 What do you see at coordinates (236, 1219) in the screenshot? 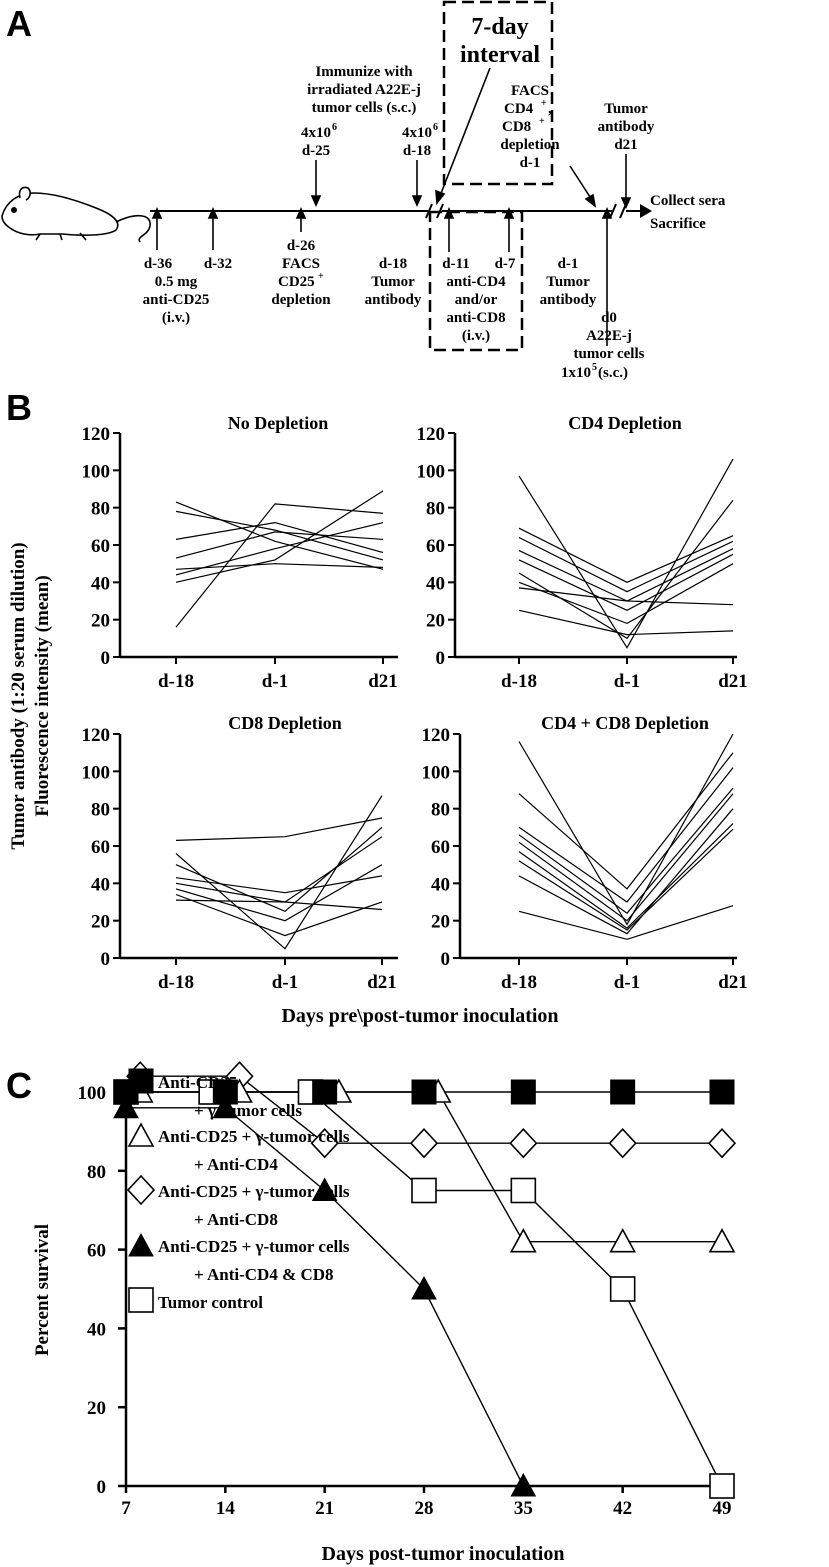
I see `legend-label: + Anti-CD8` at bounding box center [236, 1219].